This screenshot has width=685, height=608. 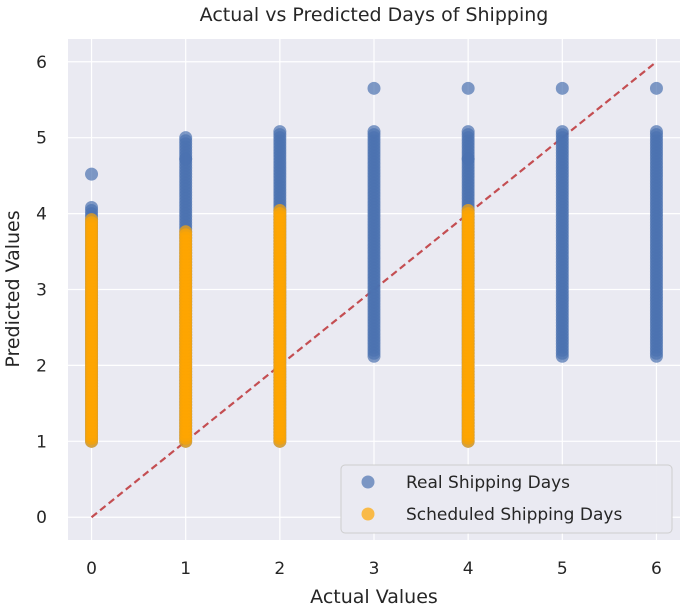 What do you see at coordinates (91, 569) in the screenshot?
I see `x-tick-label: 0` at bounding box center [91, 569].